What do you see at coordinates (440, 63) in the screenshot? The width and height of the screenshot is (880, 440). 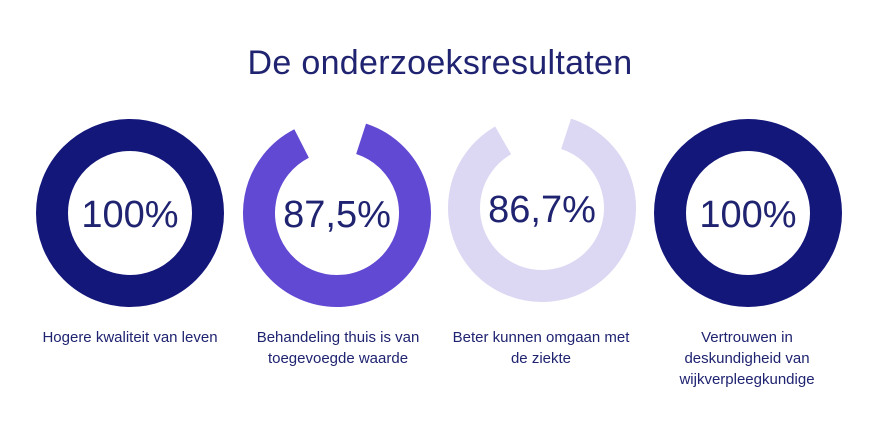 I see `page-title: De onderzoeksresultaten` at bounding box center [440, 63].